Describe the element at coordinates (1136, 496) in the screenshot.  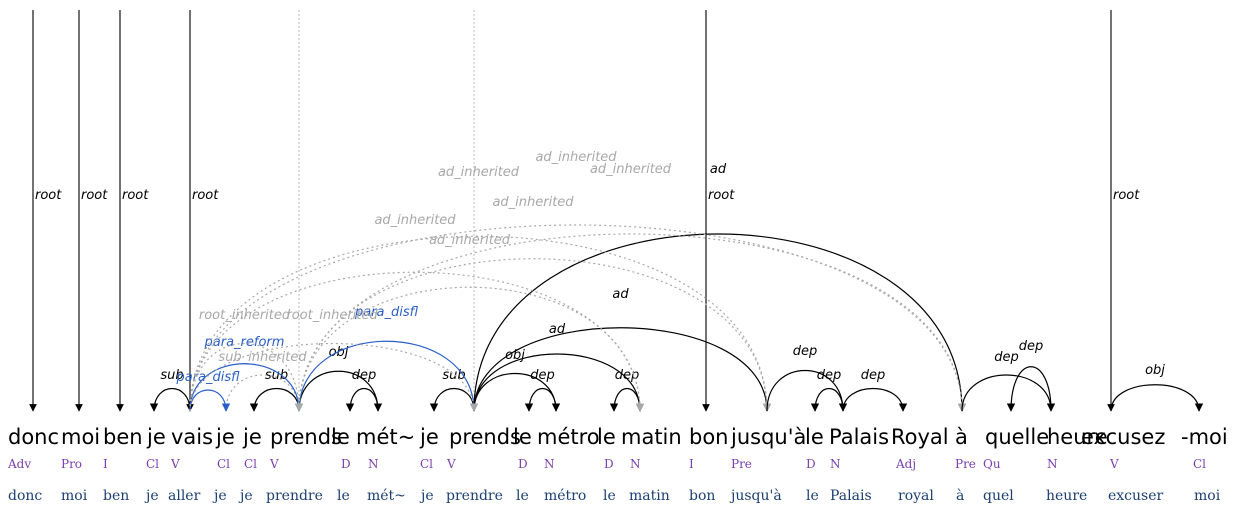
I see `token-lemma: excuser` at that location.